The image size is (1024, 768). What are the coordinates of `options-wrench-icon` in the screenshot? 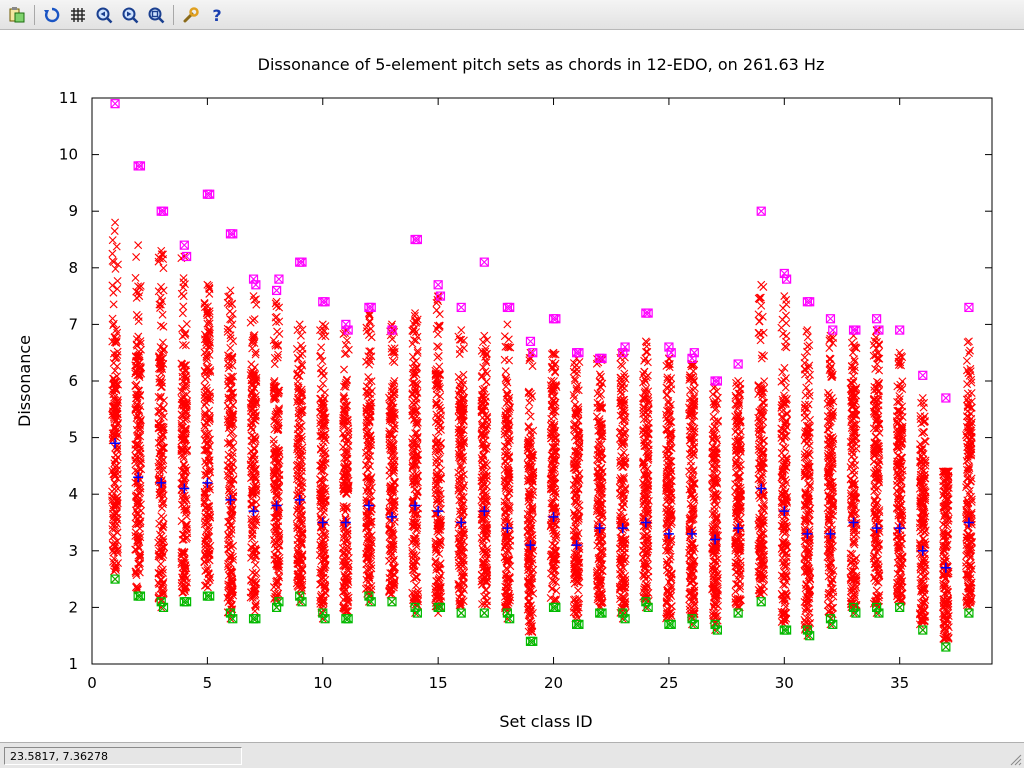 It's located at (191, 15).